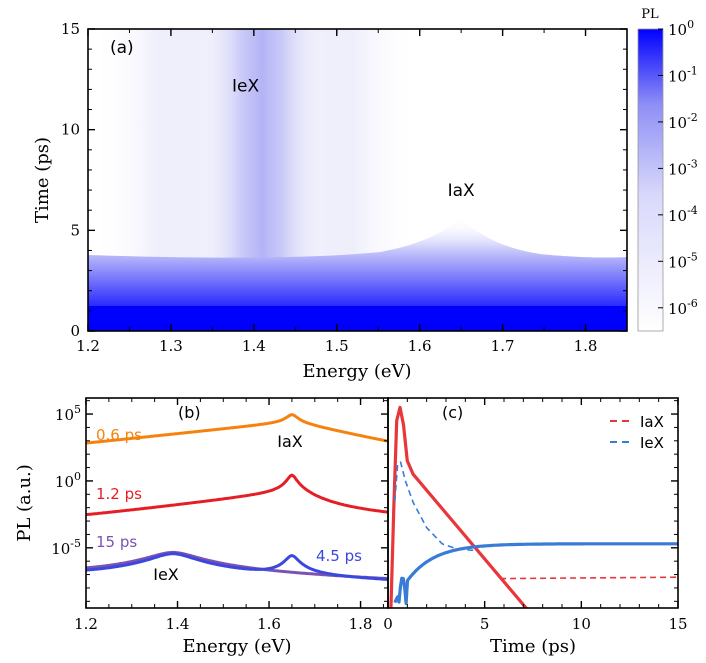  What do you see at coordinates (535, 573) in the screenshot?
I see `curve-iex-solid` at bounding box center [535, 573].